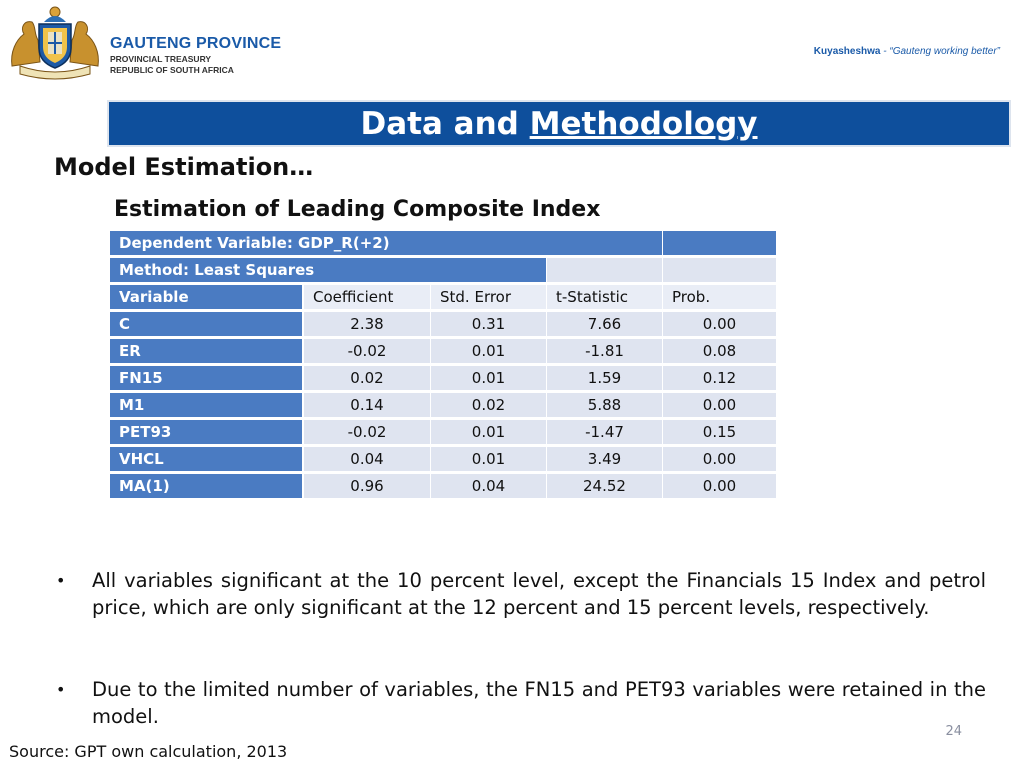  What do you see at coordinates (719, 378) in the screenshot?
I see `prob-cell: 0.12` at bounding box center [719, 378].